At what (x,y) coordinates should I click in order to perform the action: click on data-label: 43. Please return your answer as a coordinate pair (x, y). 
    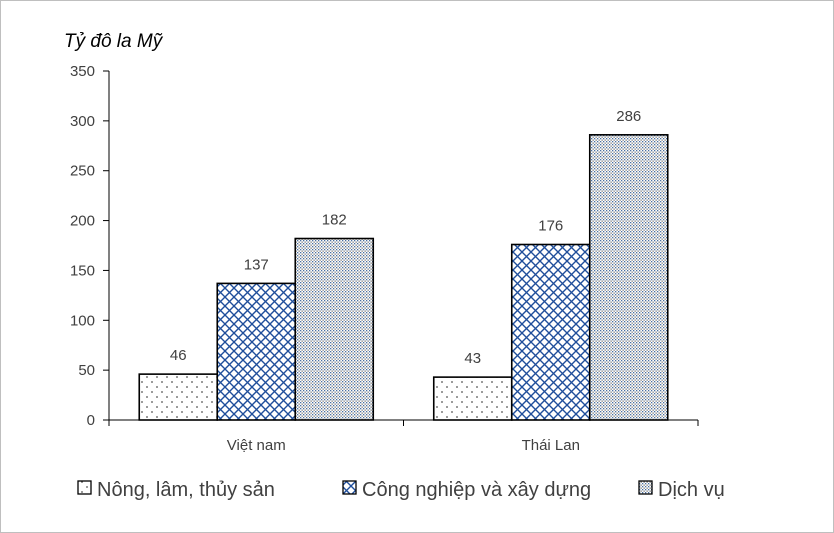
    Looking at the image, I should click on (472, 358).